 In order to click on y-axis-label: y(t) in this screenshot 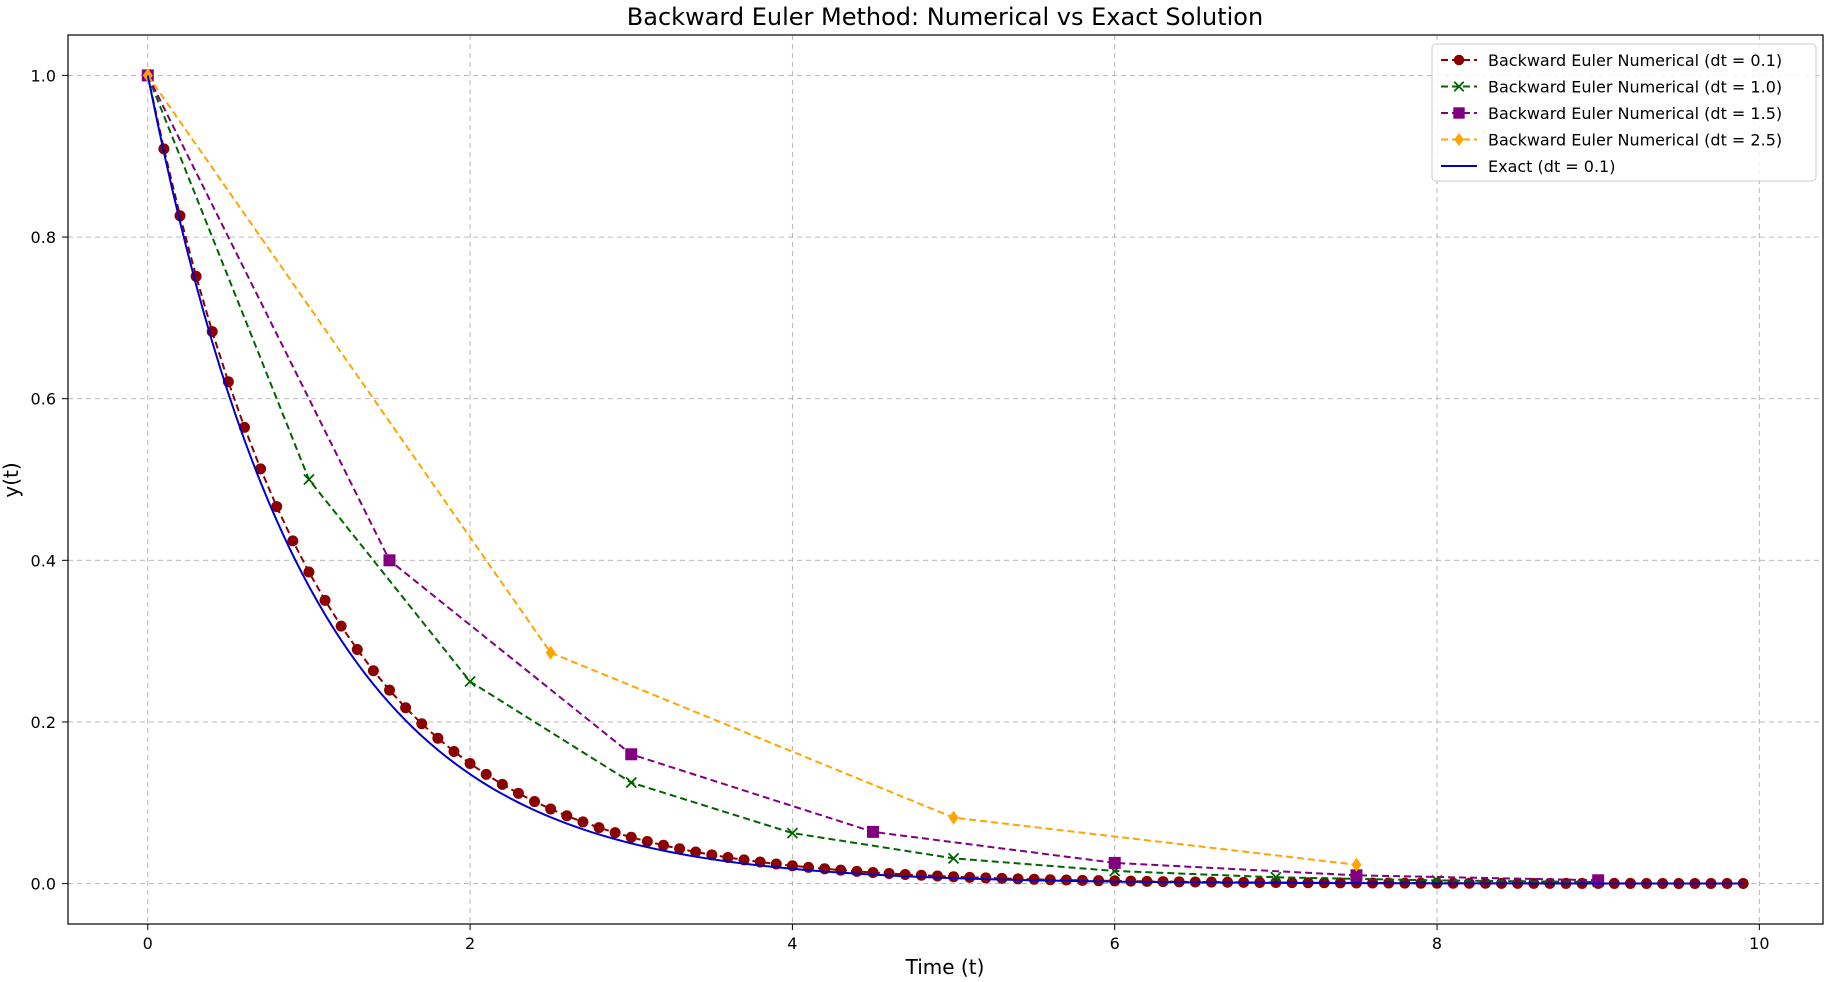, I will do `click(11, 479)`.